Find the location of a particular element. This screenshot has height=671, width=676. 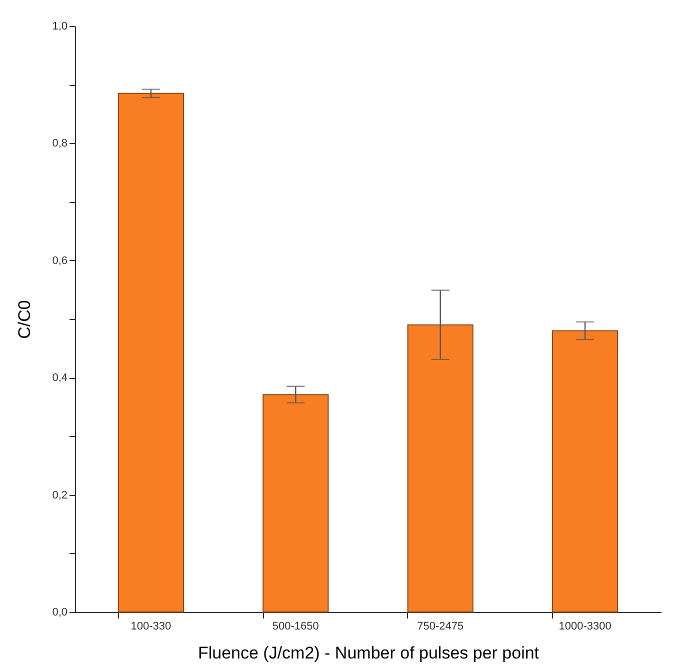

y-tick-label: 0,6 is located at coordinates (60, 260).